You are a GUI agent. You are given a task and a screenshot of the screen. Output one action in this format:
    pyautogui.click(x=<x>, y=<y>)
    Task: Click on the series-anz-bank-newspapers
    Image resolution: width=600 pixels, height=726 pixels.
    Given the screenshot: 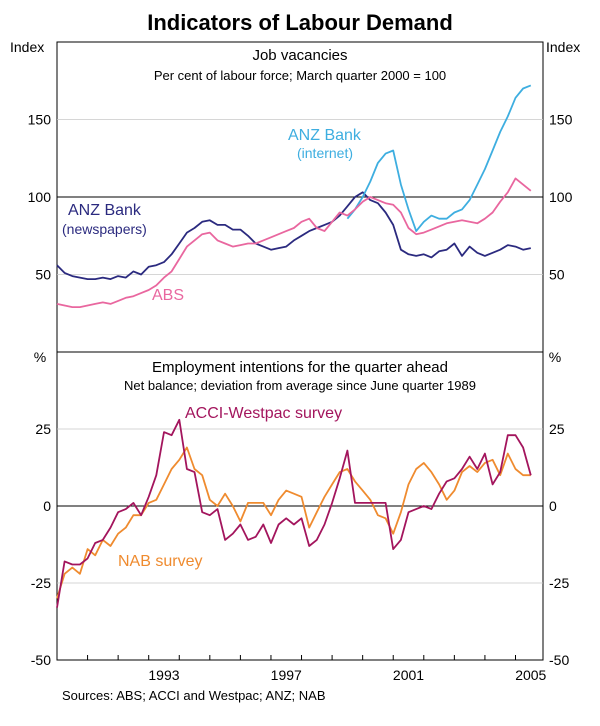 What is the action you would take?
    pyautogui.click(x=293, y=236)
    